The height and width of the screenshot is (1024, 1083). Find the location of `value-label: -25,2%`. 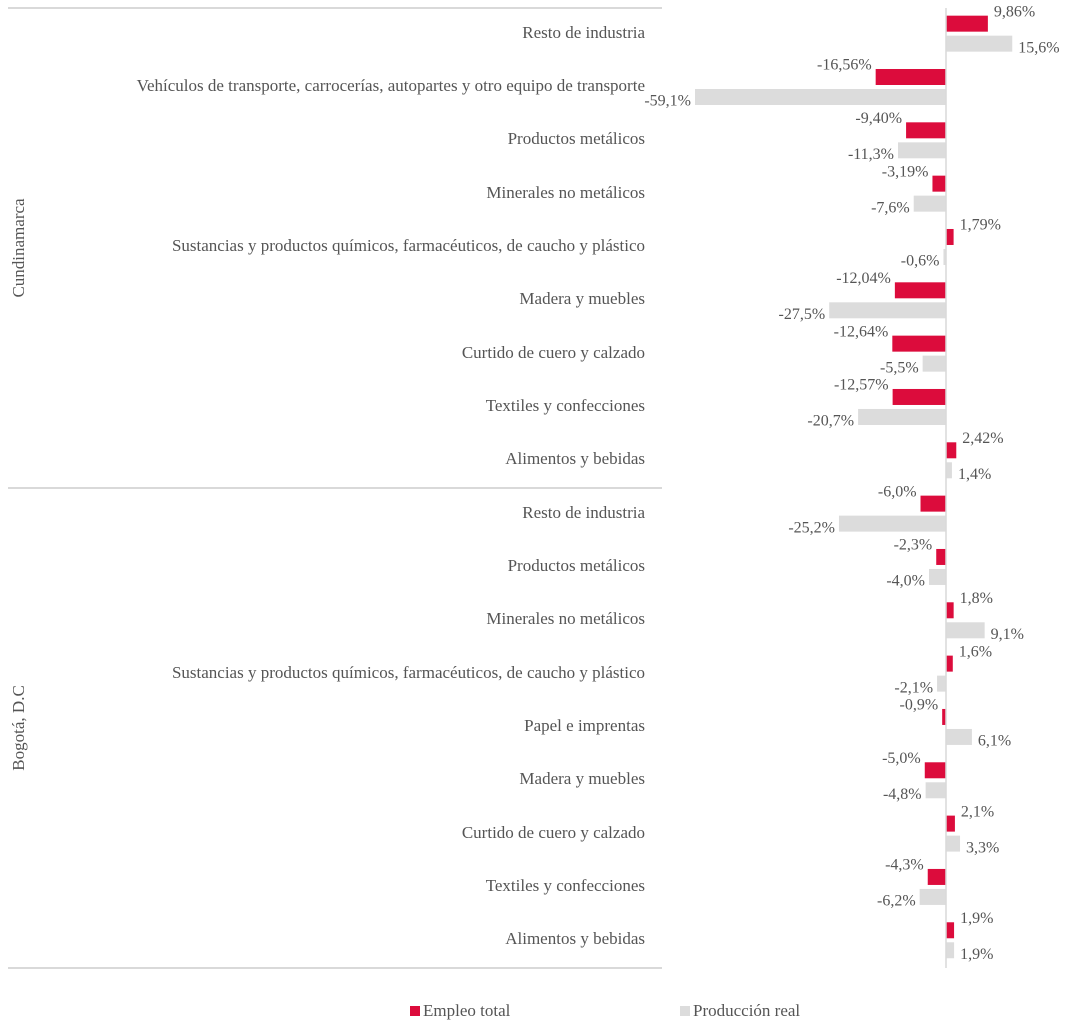

value-label: -25,2% is located at coordinates (811, 527).